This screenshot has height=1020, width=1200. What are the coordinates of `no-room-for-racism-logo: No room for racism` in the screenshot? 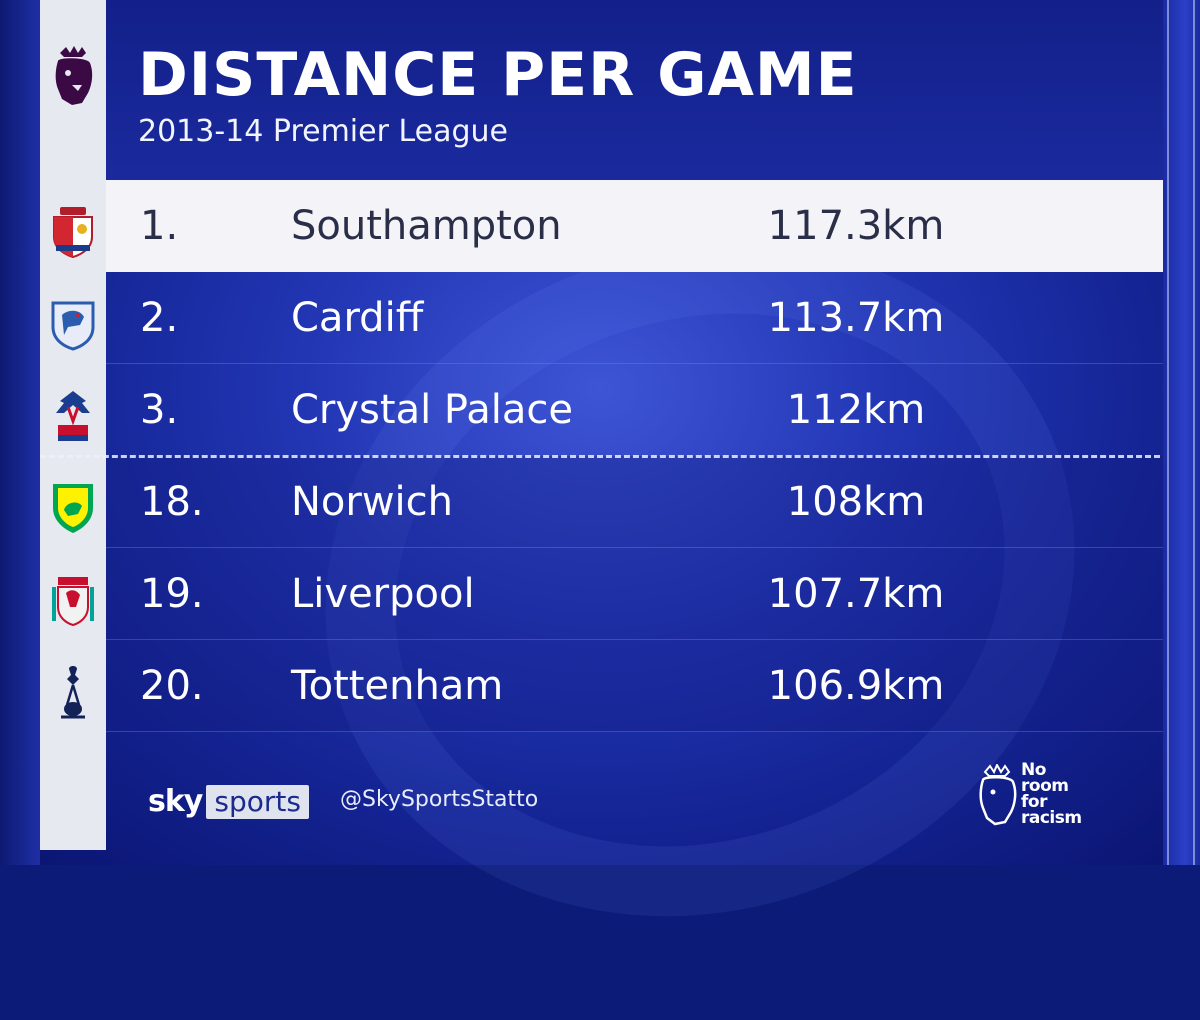 It's located at (1037, 797).